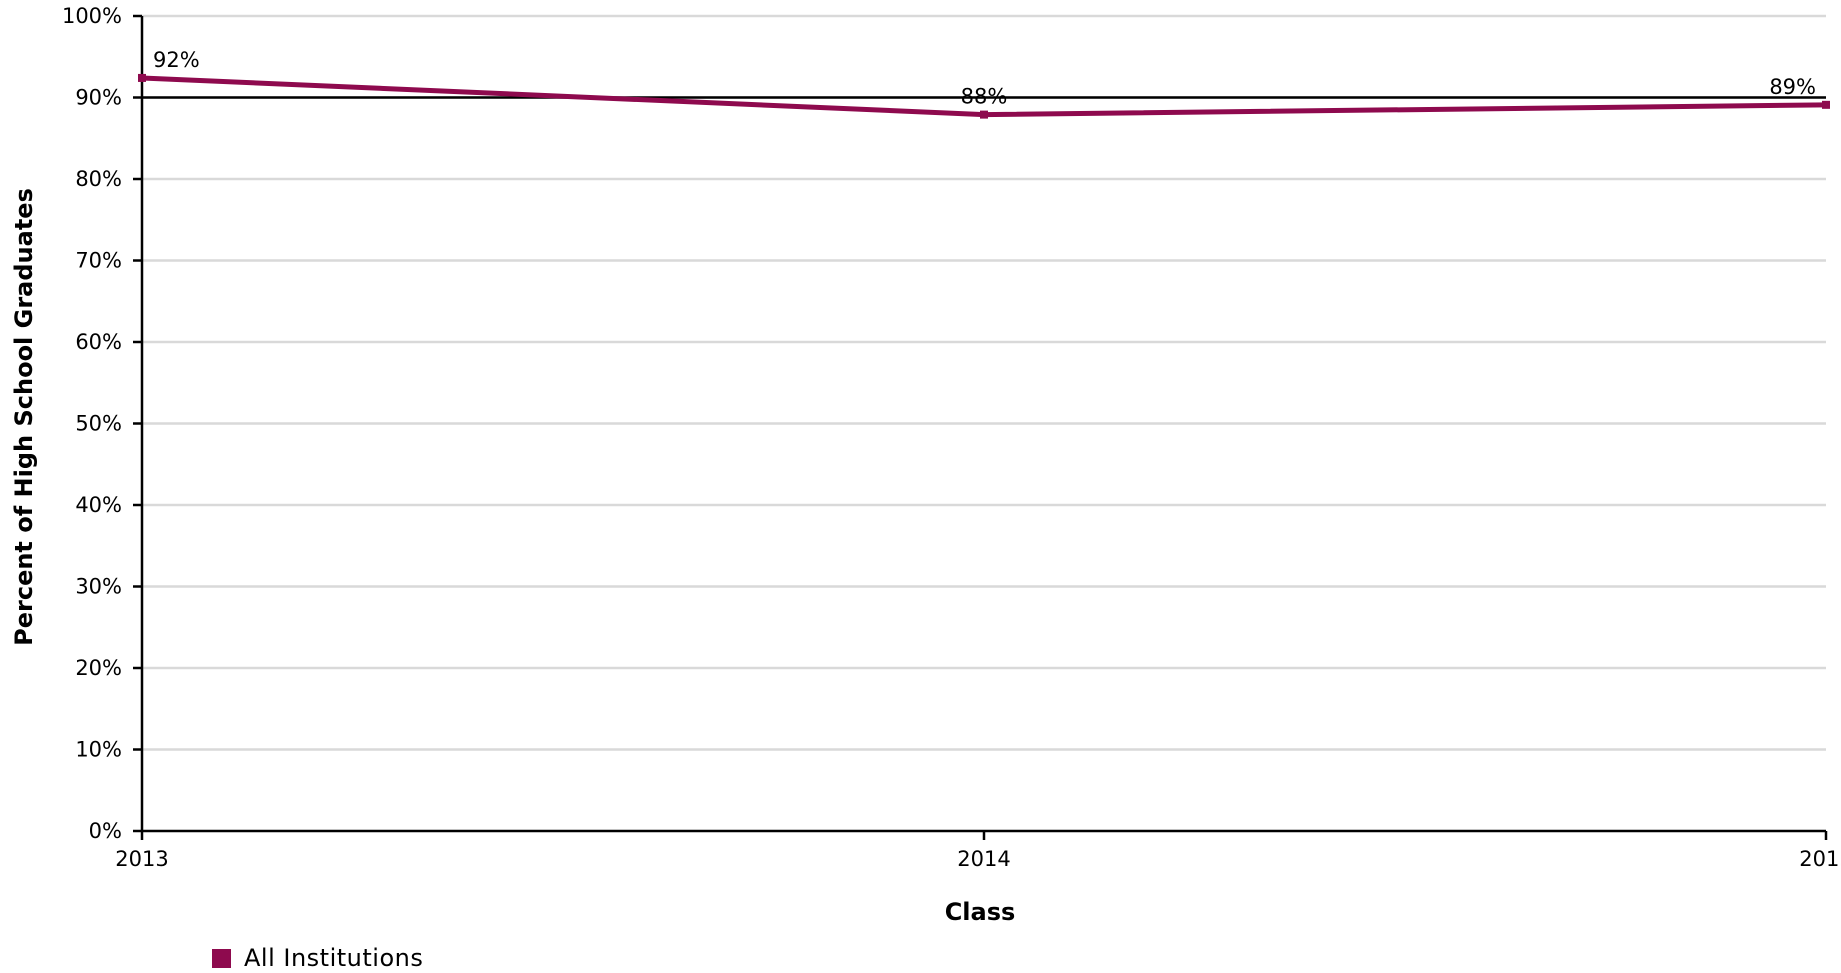  What do you see at coordinates (334, 958) in the screenshot?
I see `legend-label: All Institutions` at bounding box center [334, 958].